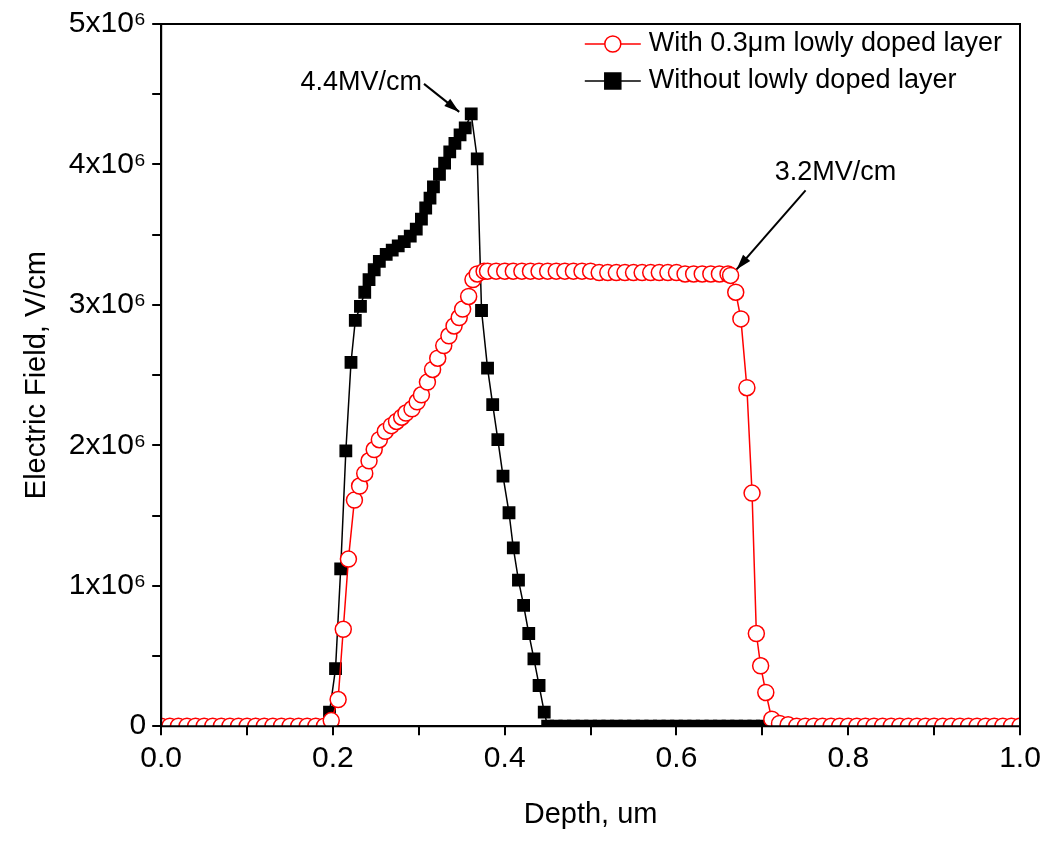  I want to click on x-tick-label: 0.4, so click(504, 757).